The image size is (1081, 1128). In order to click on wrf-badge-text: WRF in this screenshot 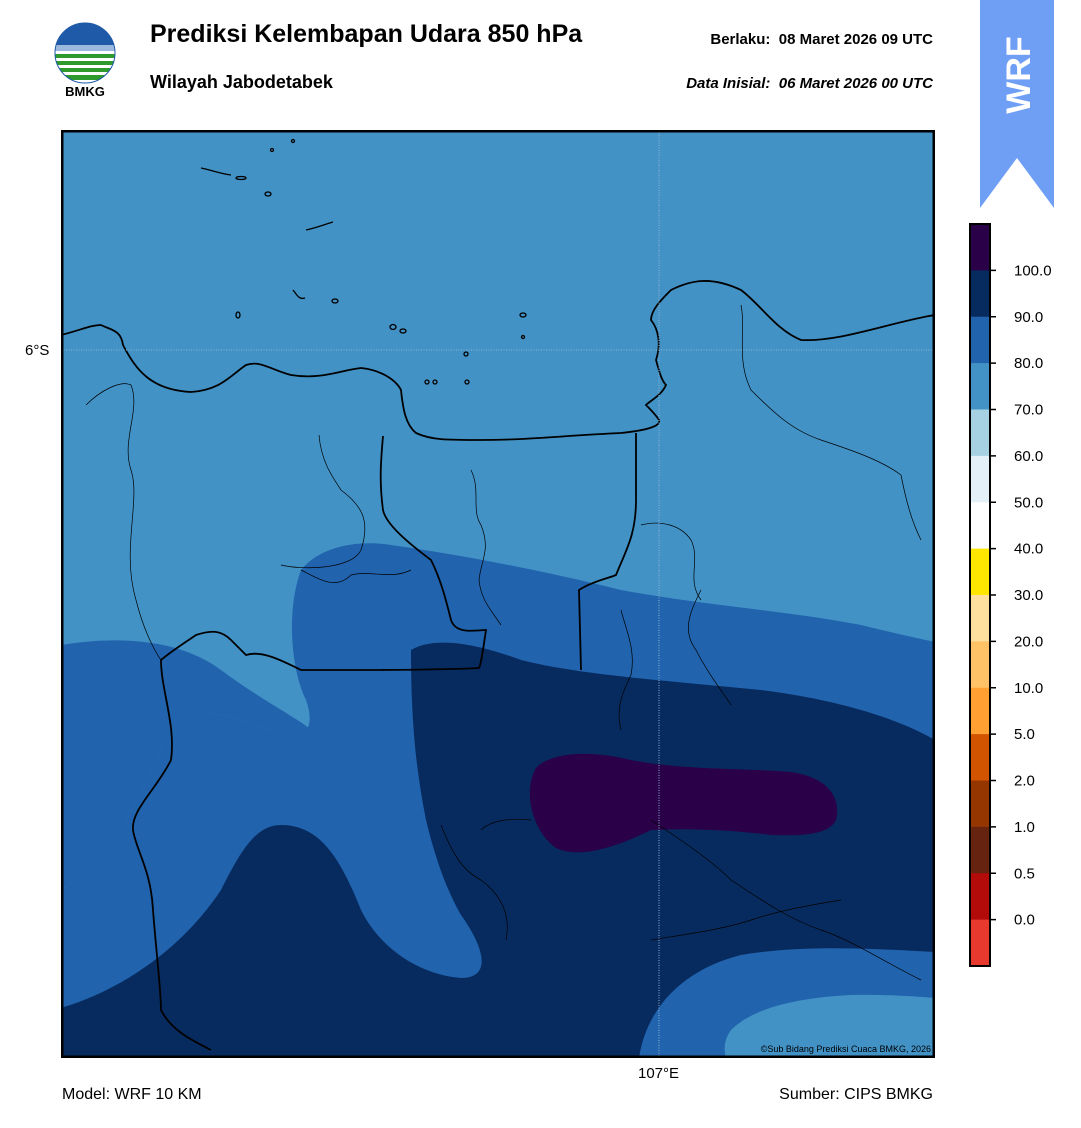, I will do `click(1019, 74)`.